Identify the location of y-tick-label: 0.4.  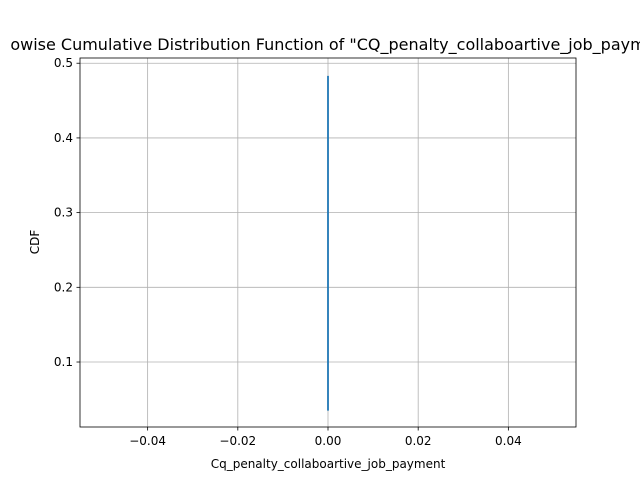
(63, 138).